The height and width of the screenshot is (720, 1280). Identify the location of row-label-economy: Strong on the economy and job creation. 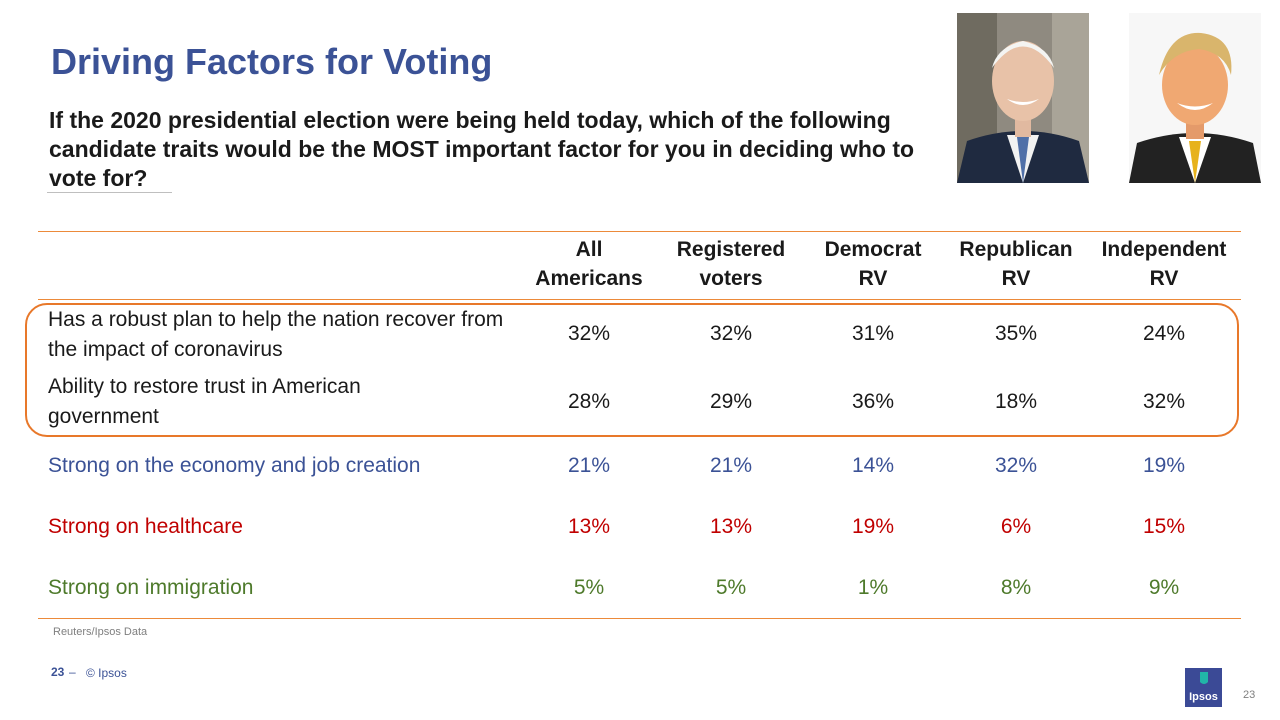
(234, 465).